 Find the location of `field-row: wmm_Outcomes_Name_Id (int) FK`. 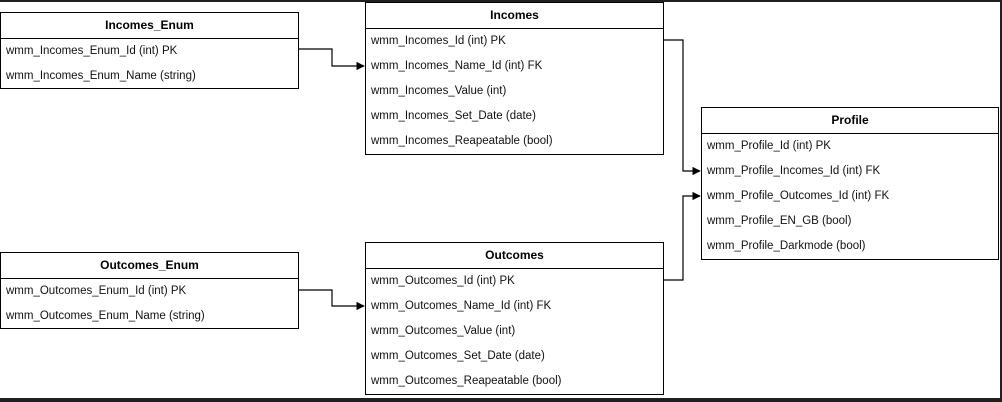

field-row: wmm_Outcomes_Name_Id (int) FK is located at coordinates (461, 306).